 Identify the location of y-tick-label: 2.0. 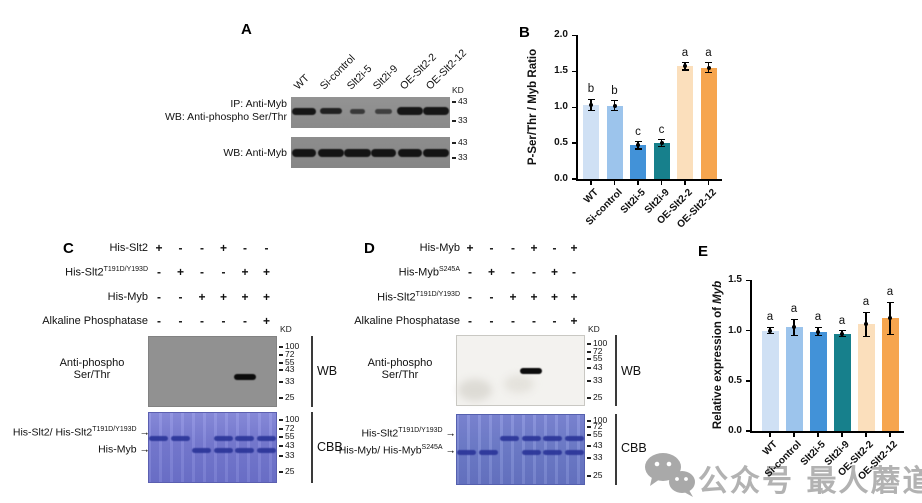
(561, 35).